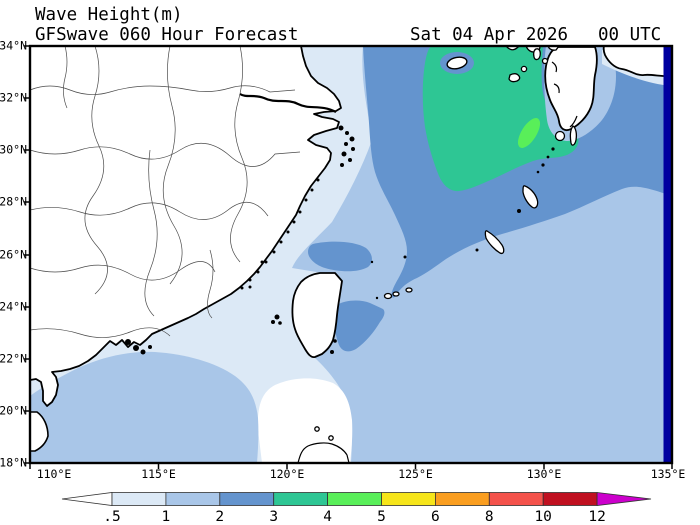  Describe the element at coordinates (524, 69) in the screenshot. I see `hirado-island` at that location.